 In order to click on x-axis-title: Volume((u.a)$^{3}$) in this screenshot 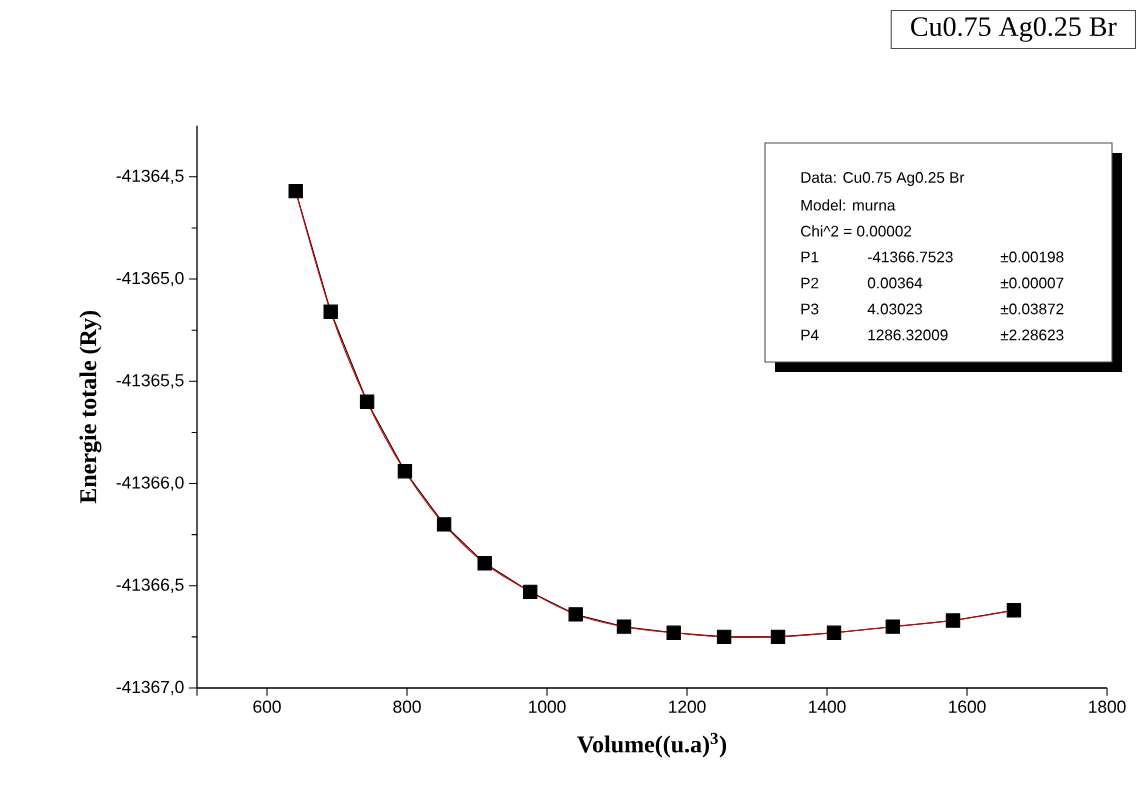, I will do `click(652, 745)`.